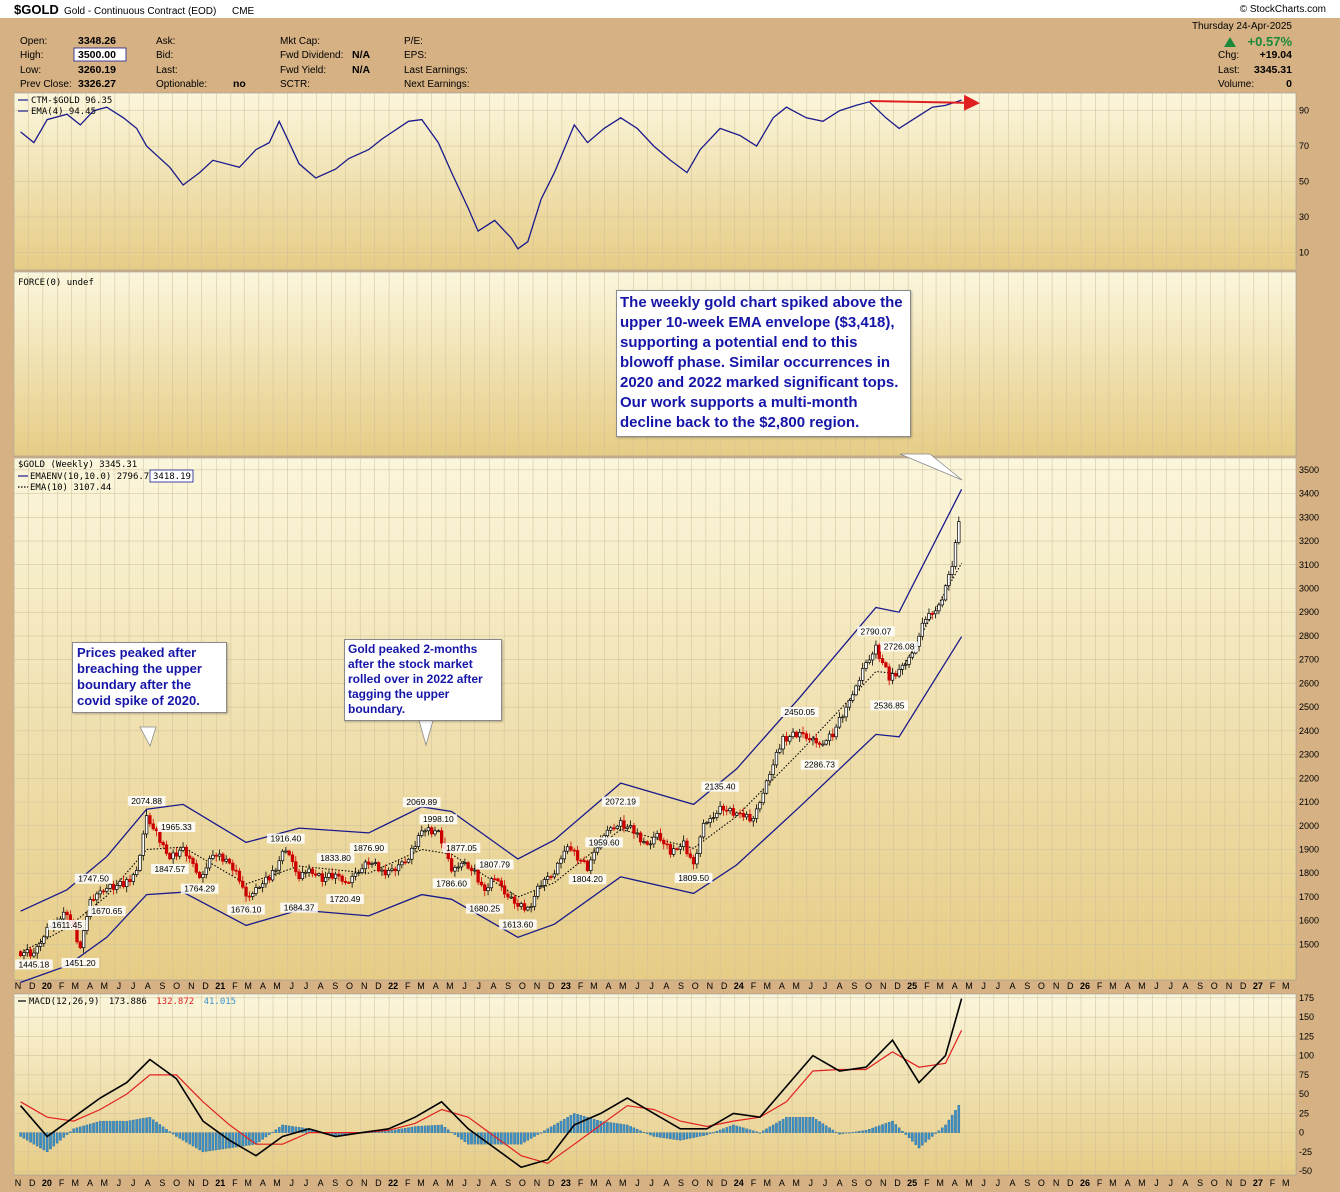  What do you see at coordinates (71, 101) in the screenshot?
I see `ctm-legend-line: CTM-$GOLD 96.35` at bounding box center [71, 101].